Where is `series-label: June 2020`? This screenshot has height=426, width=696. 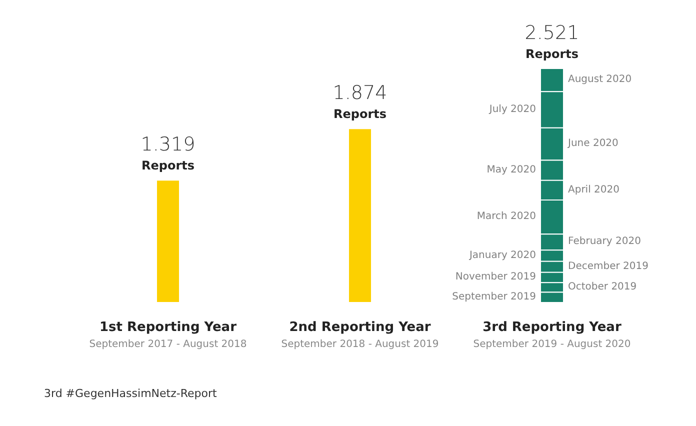 series-label: June 2020 is located at coordinates (592, 144).